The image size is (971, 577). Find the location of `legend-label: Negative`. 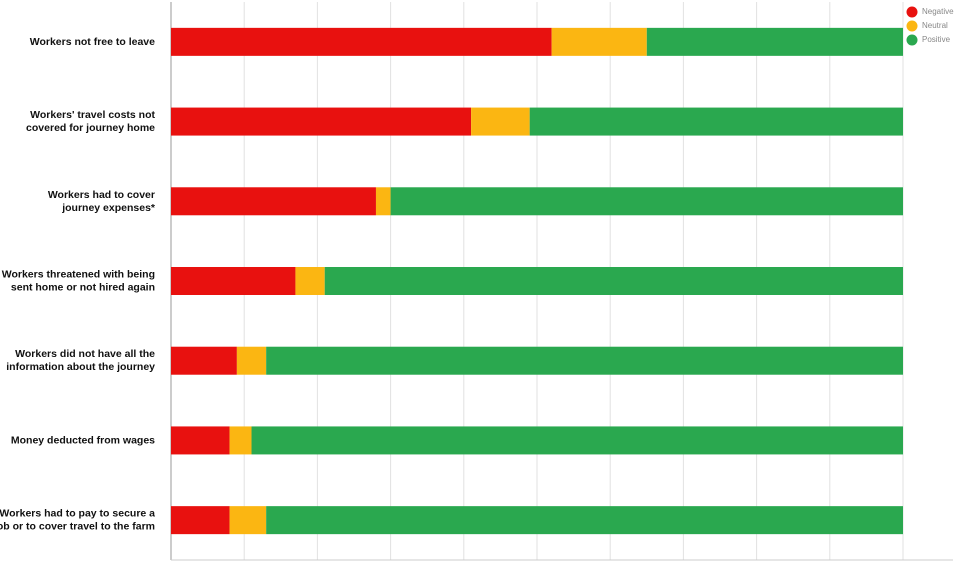

legend-label: Negative is located at coordinates (938, 11).